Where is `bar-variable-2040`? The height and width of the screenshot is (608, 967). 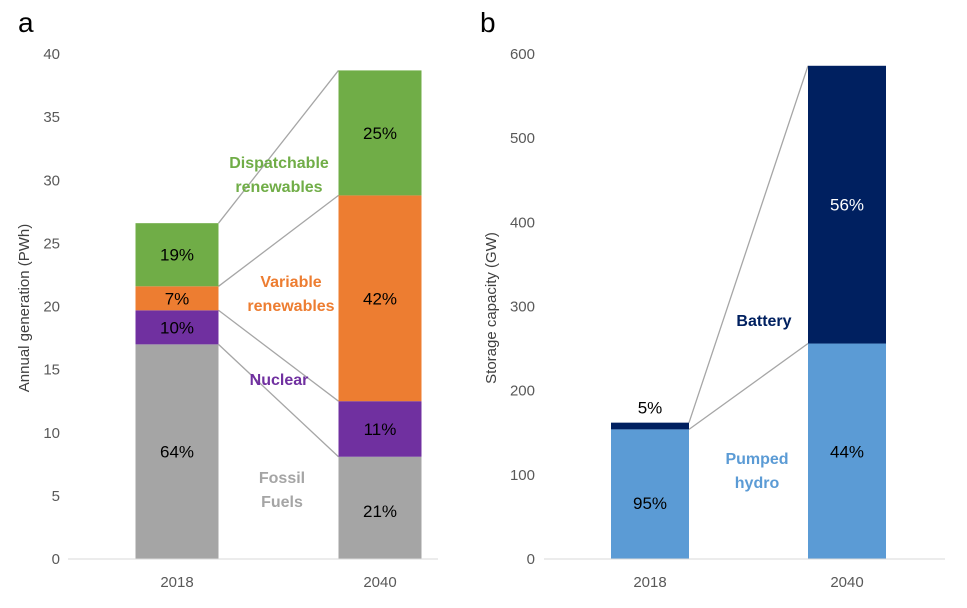
bar-variable-2040 is located at coordinates (380, 298).